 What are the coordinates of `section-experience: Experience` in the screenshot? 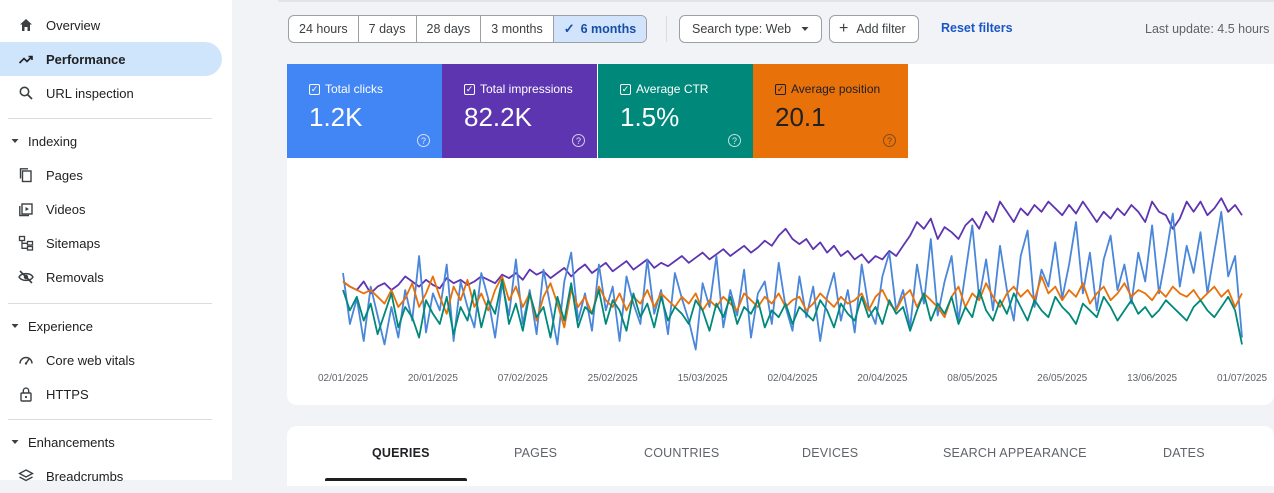 It's located at (111, 326).